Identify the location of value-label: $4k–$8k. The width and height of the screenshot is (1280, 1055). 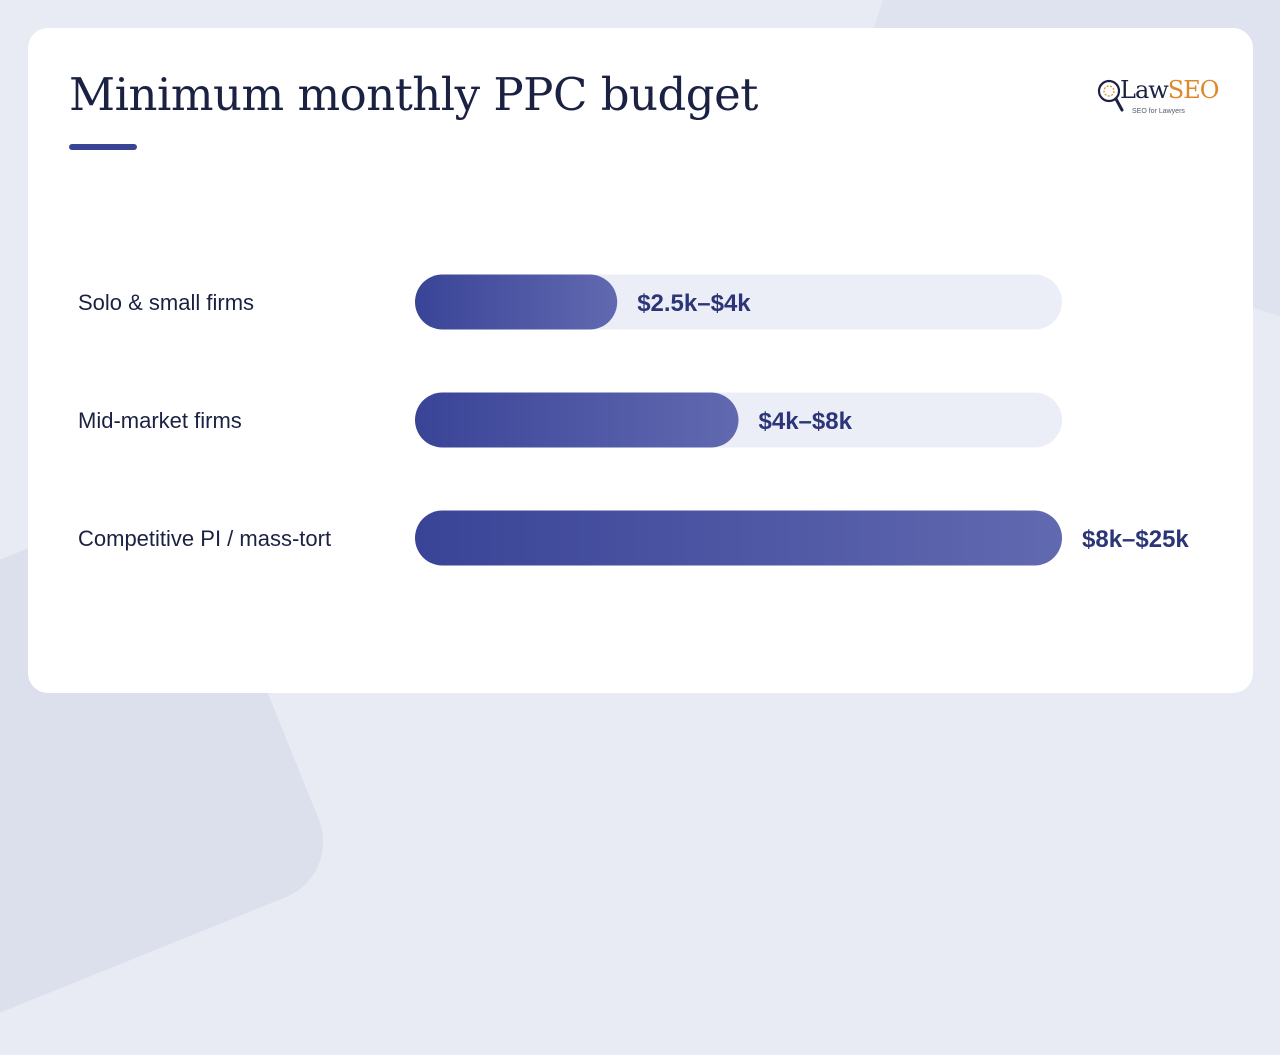
(806, 421).